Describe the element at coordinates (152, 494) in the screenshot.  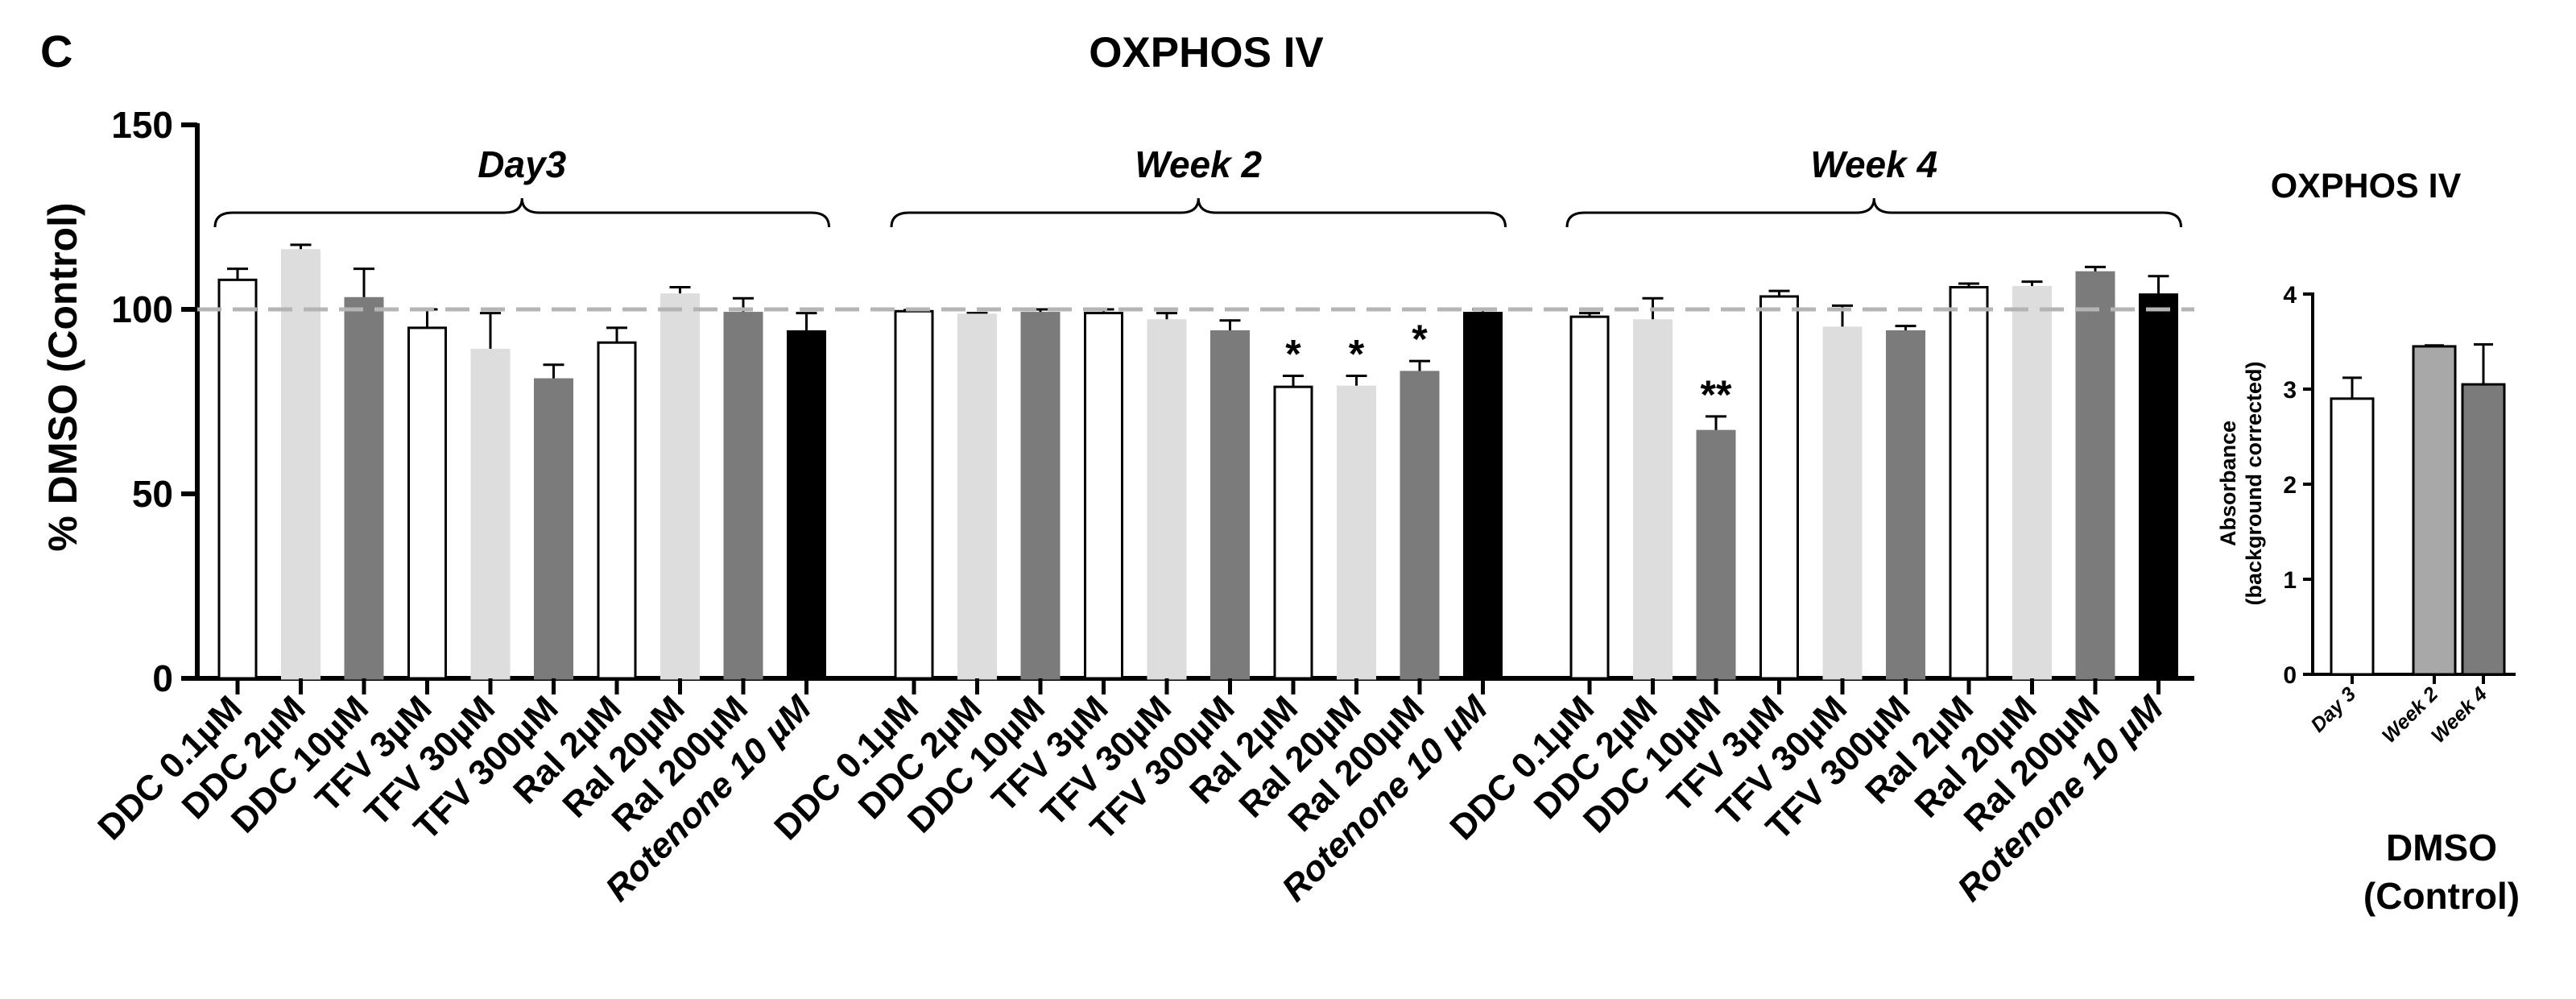
I see `main-y-tick-label: 50` at that location.